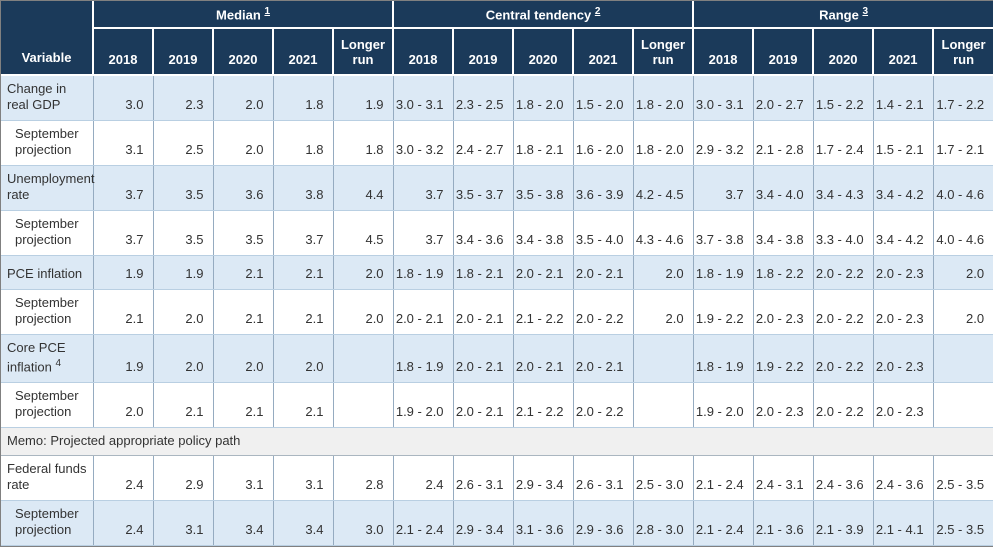 Image resolution: width=995 pixels, height=547 pixels. Describe the element at coordinates (51, 186) in the screenshot. I see `variable-label: Unemployment rate` at that location.